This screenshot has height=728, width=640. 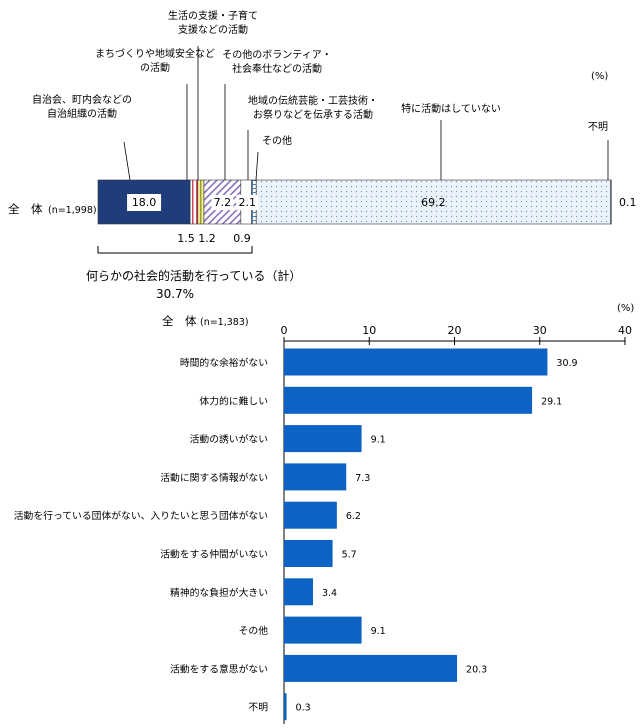 What do you see at coordinates (175, 294) in the screenshot?
I see `summary-line2: 30.7%` at bounding box center [175, 294].